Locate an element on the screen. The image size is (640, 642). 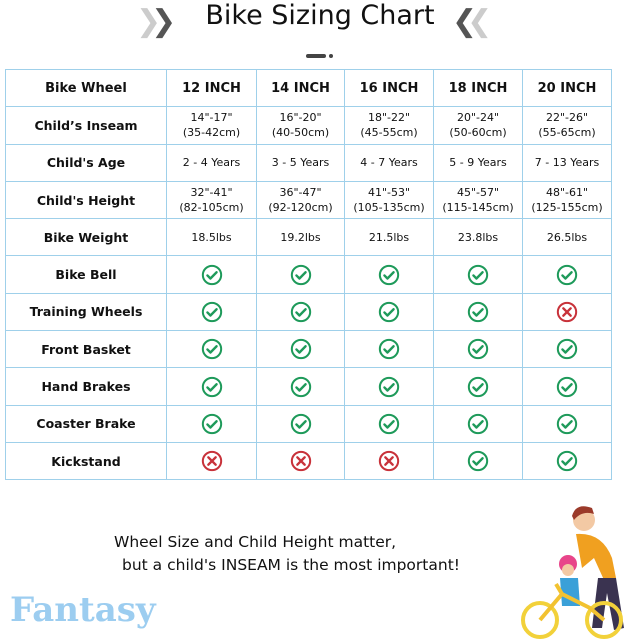
cell-line: (55-65cm) is located at coordinates (567, 133).